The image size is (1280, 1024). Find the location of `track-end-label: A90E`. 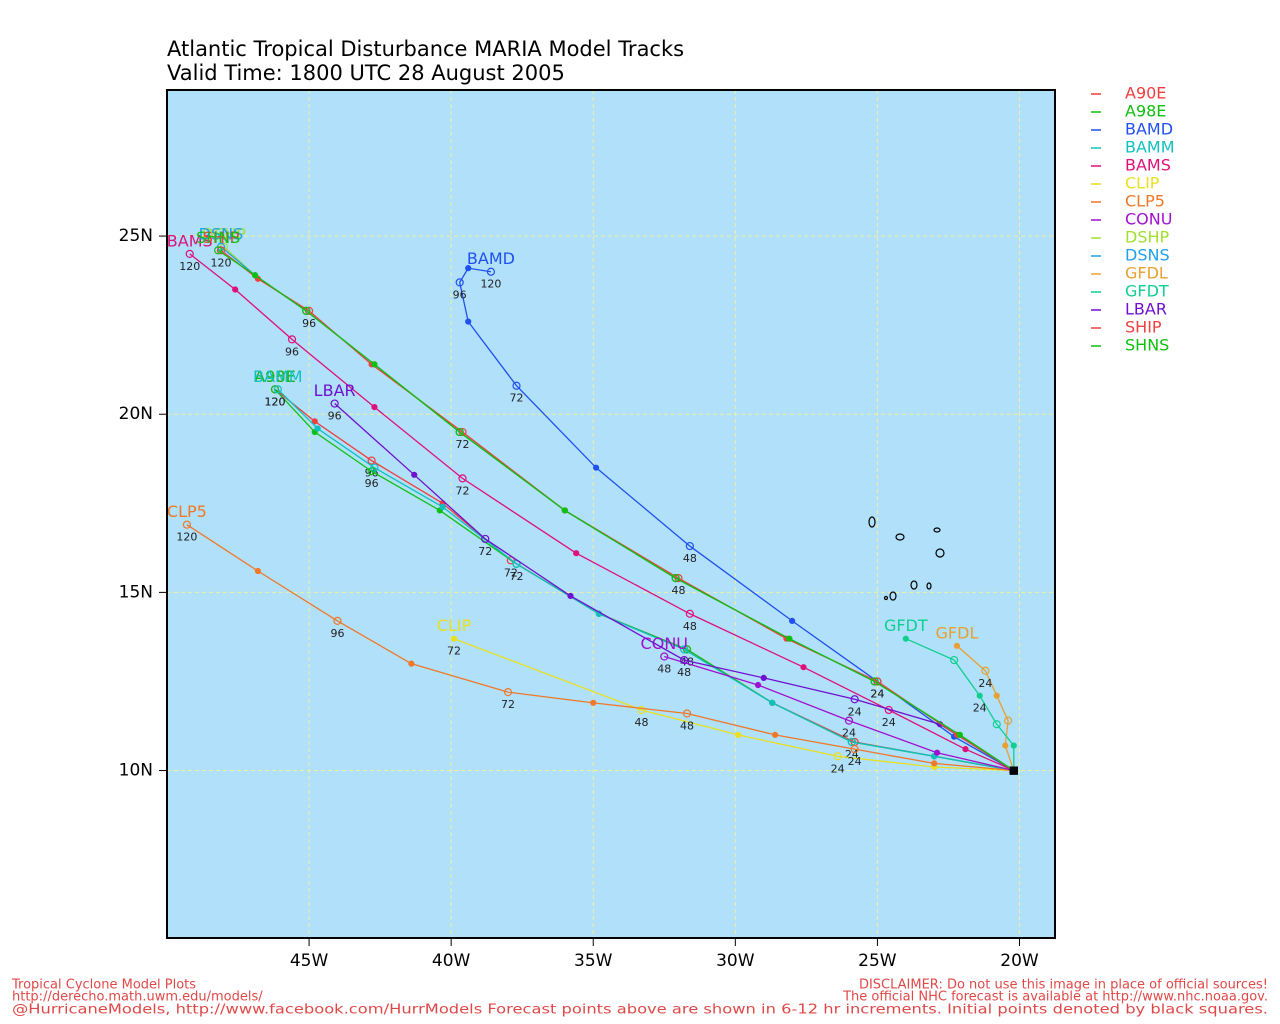

track-end-label: A90E is located at coordinates (274, 376).